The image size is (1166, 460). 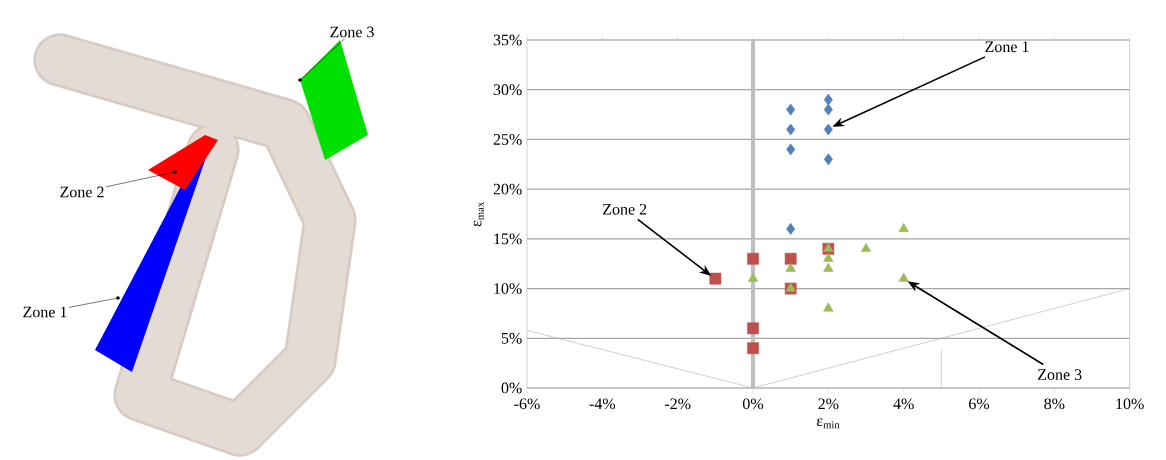 I want to click on y-tick-label: 35%, so click(x=507, y=40).